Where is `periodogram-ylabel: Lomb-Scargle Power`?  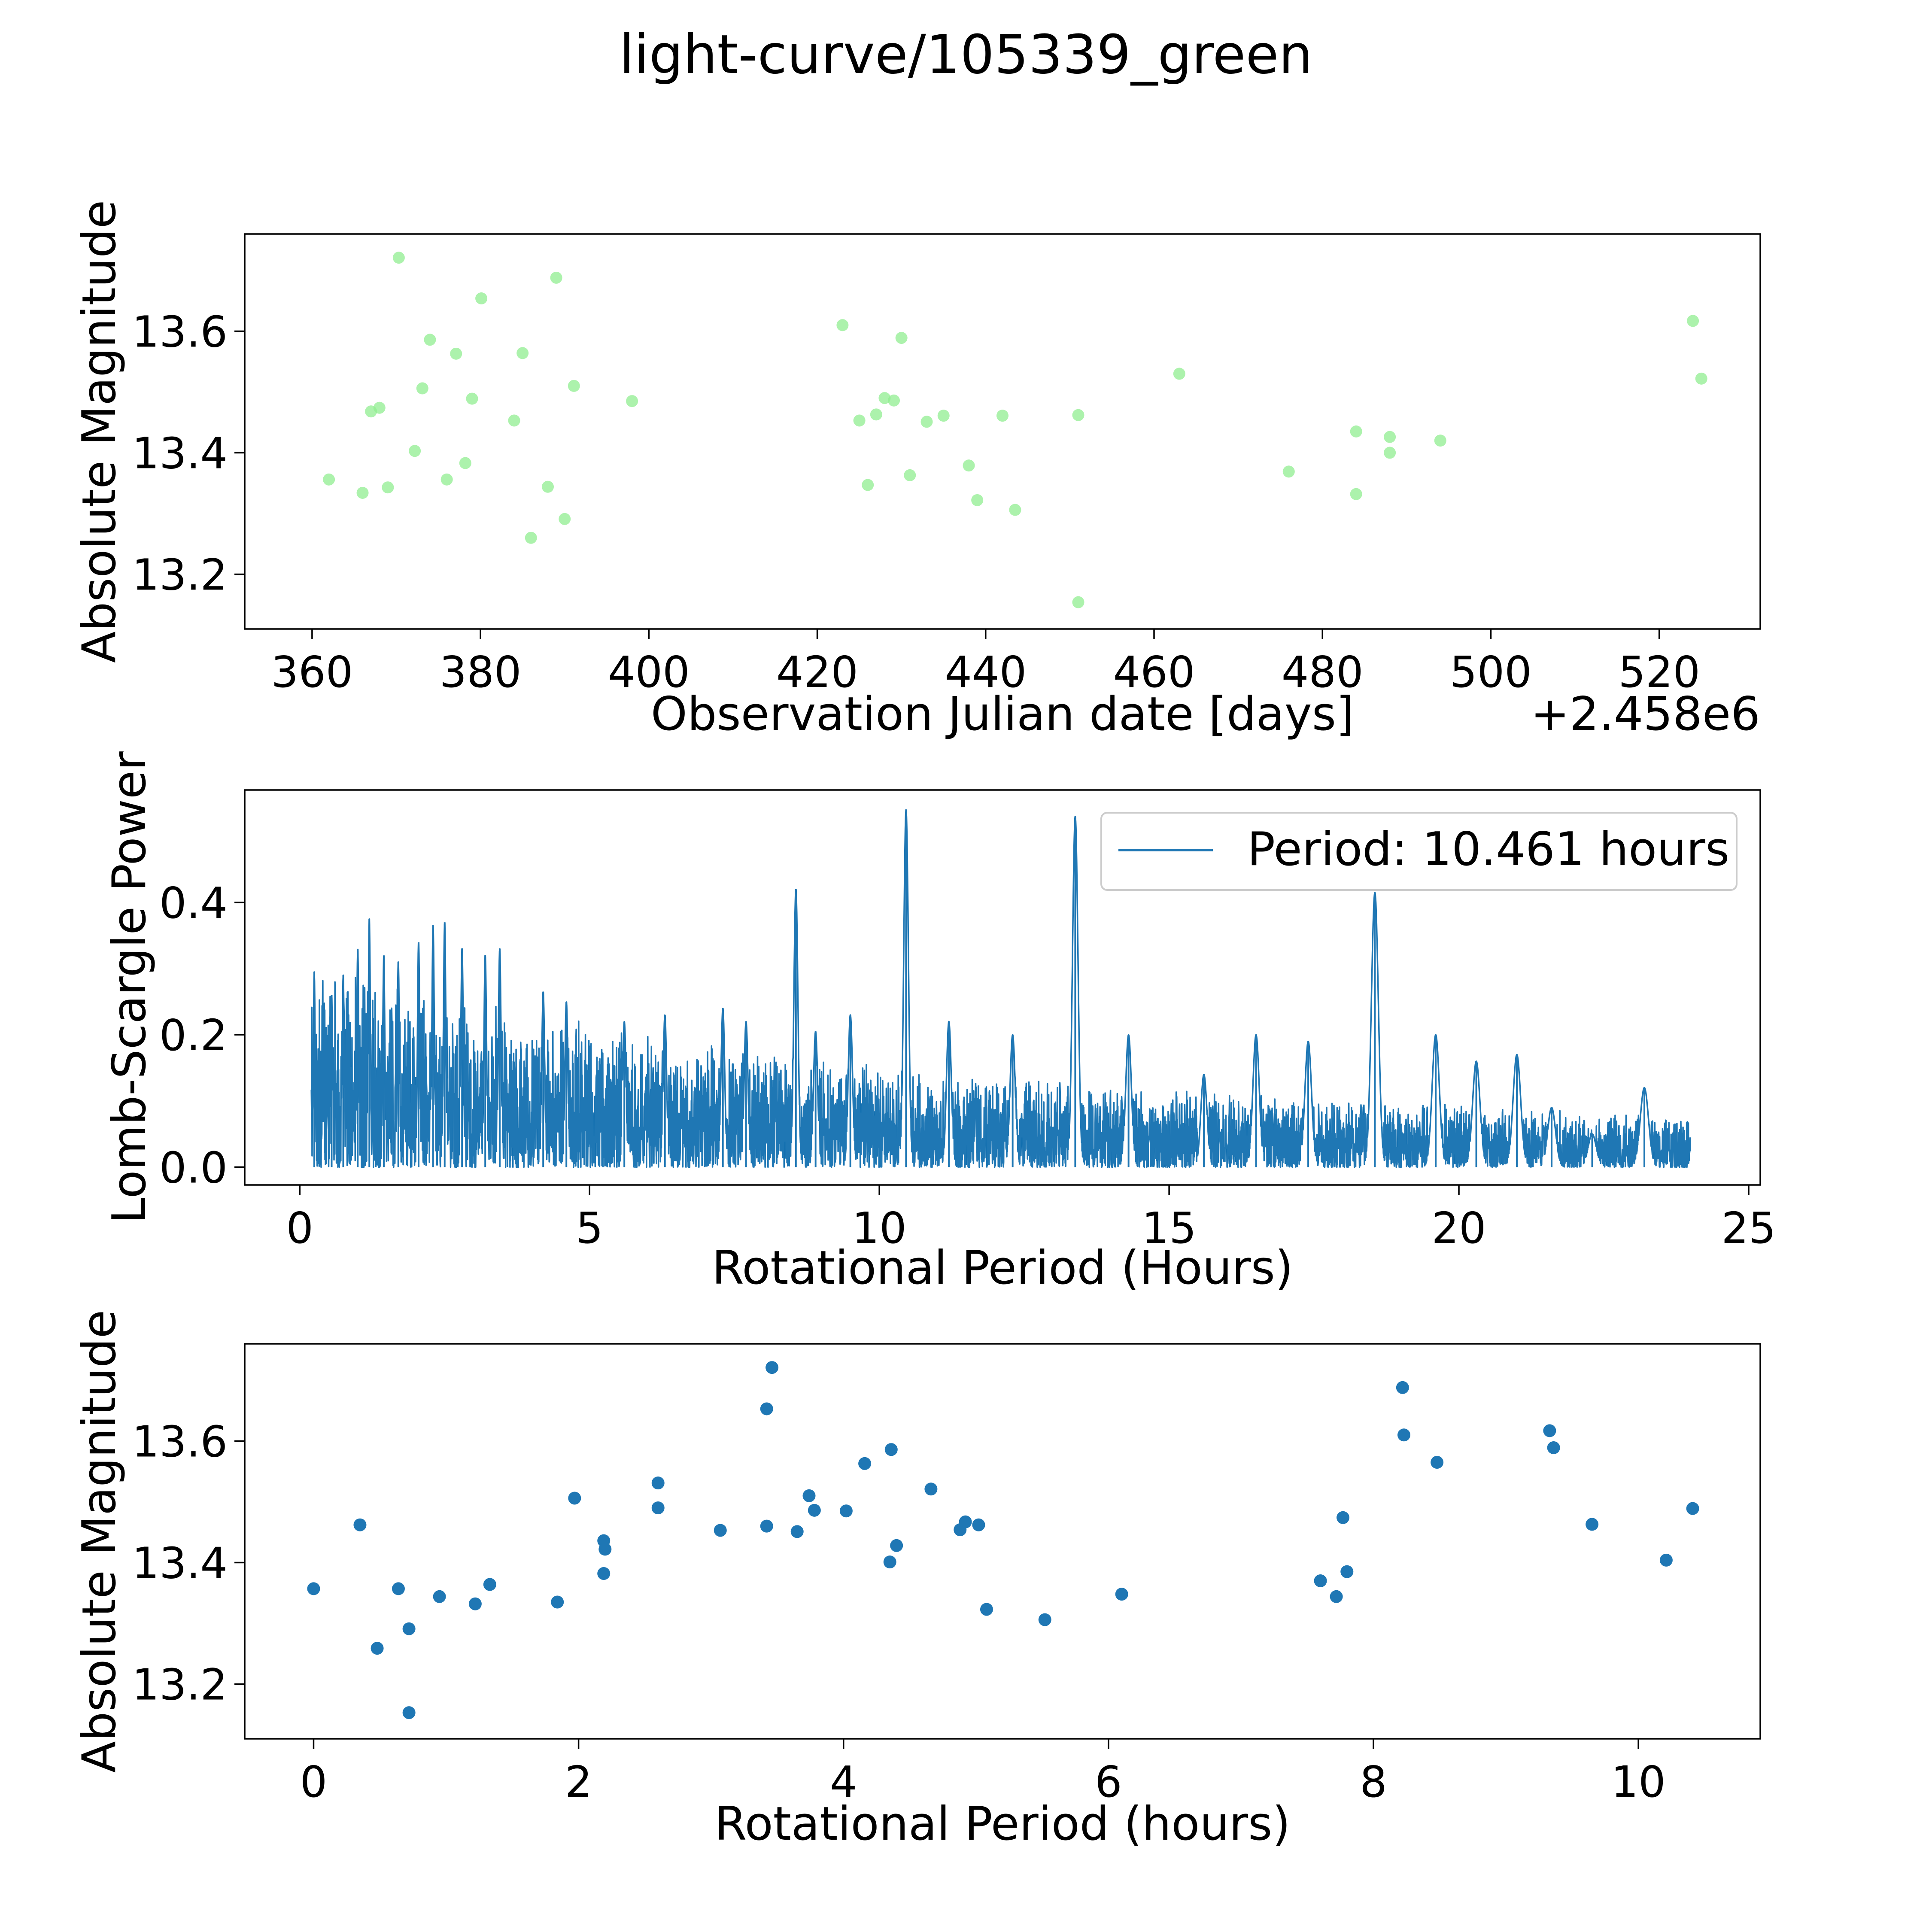
periodogram-ylabel: Lomb-Scargle Power is located at coordinates (129, 987).